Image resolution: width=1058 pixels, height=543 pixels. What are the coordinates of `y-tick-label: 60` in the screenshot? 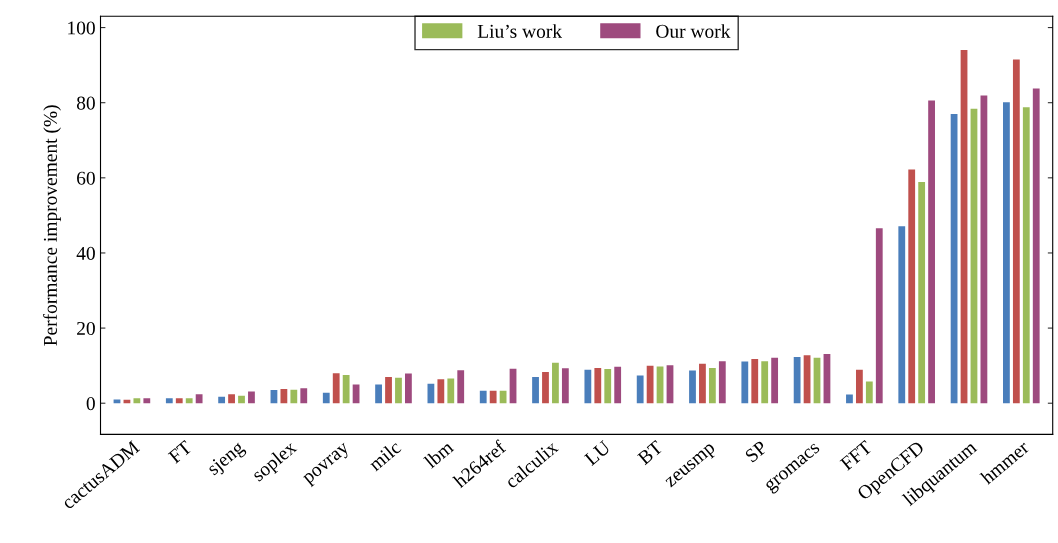 It's located at (86, 178).